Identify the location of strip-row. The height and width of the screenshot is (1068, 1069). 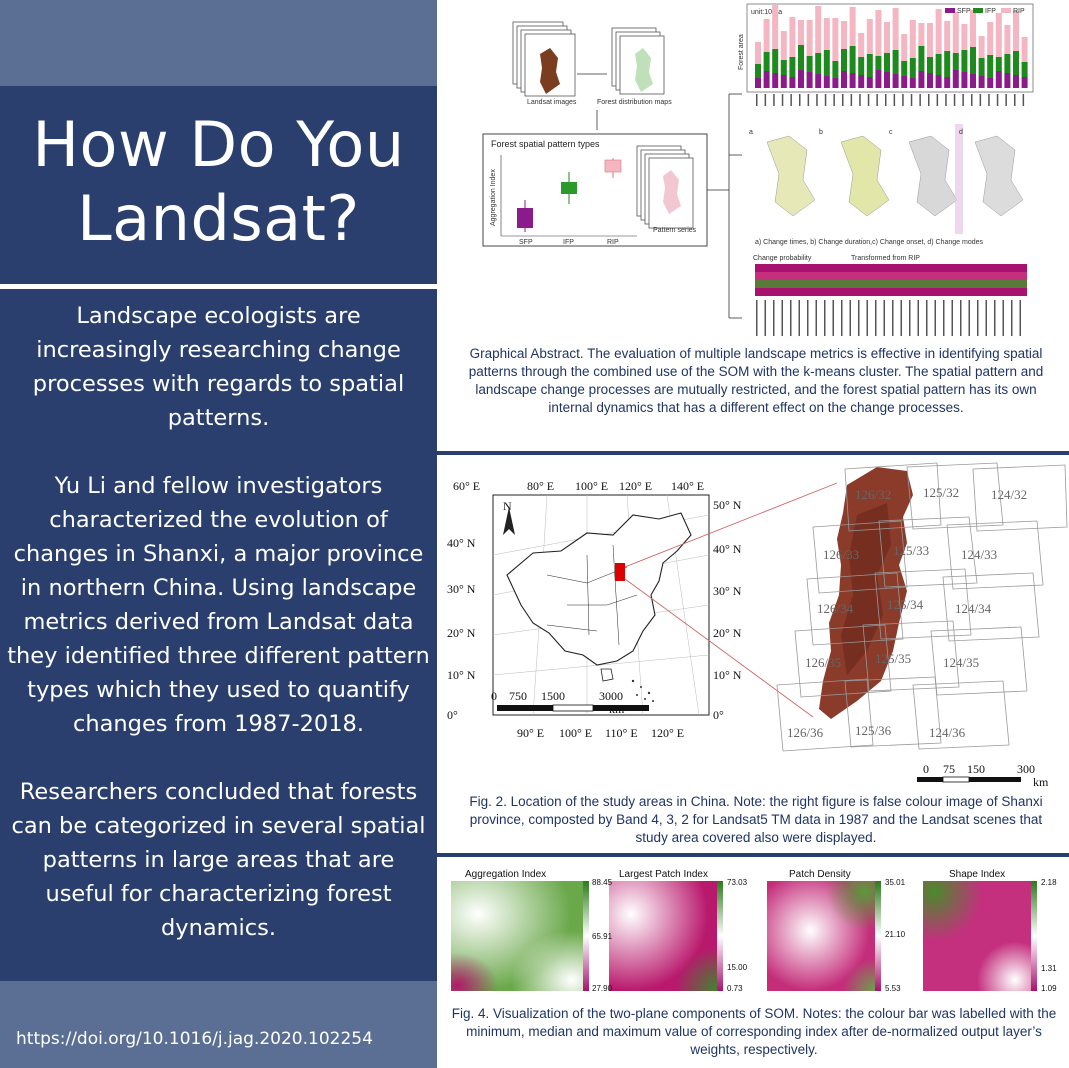
(891, 292).